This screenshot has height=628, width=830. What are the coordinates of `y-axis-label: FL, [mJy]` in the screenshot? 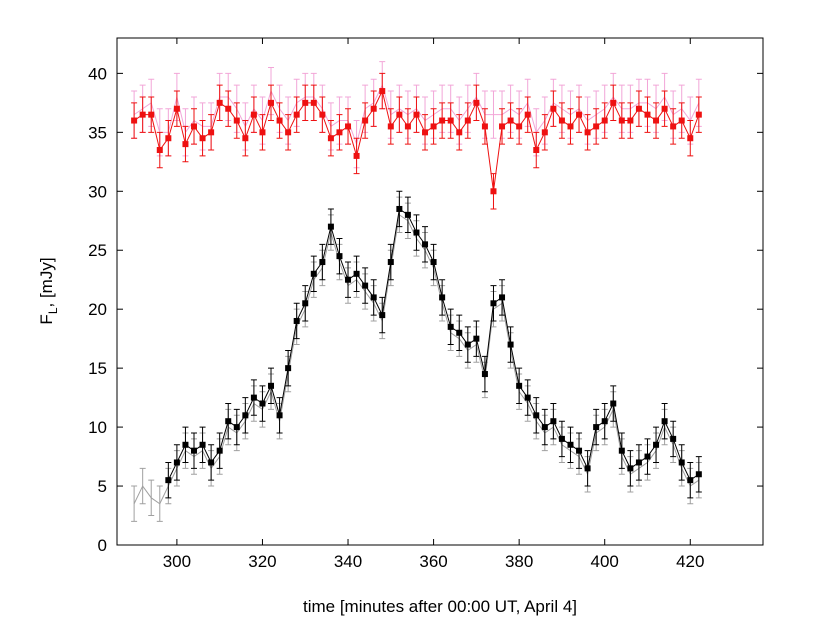 It's located at (48, 290).